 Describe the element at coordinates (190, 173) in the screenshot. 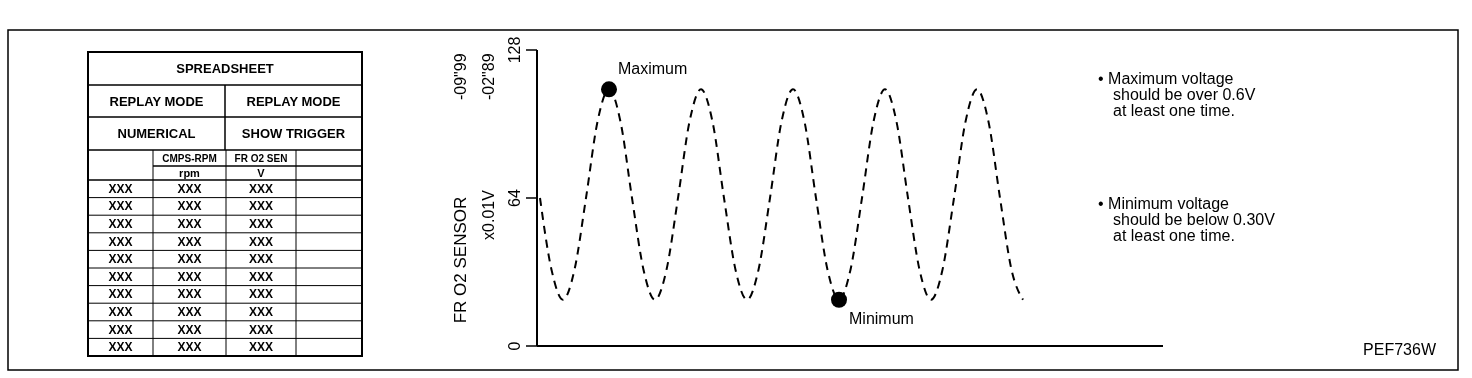

I see `text: rpm` at that location.